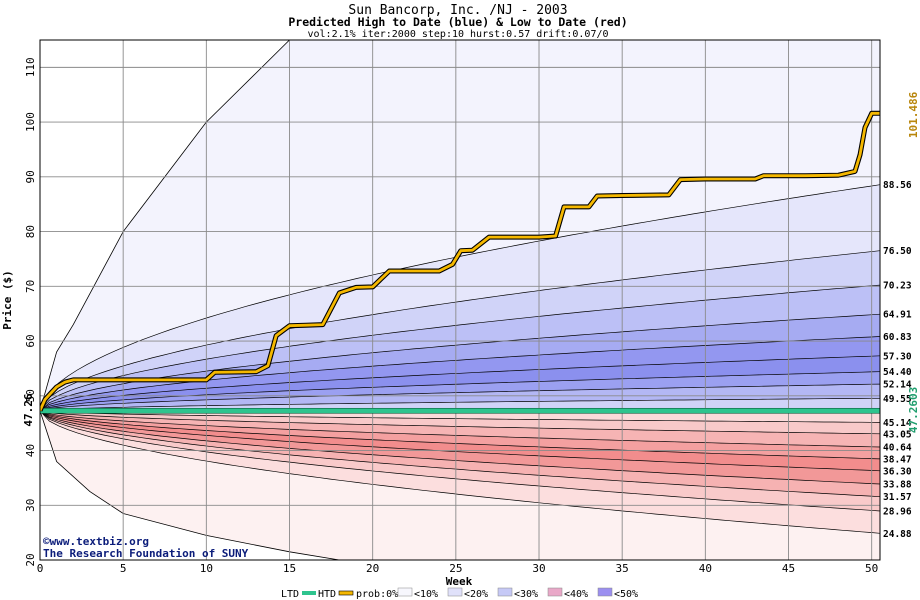  Describe the element at coordinates (30, 122) in the screenshot. I see `y-tick-label: 100` at that location.